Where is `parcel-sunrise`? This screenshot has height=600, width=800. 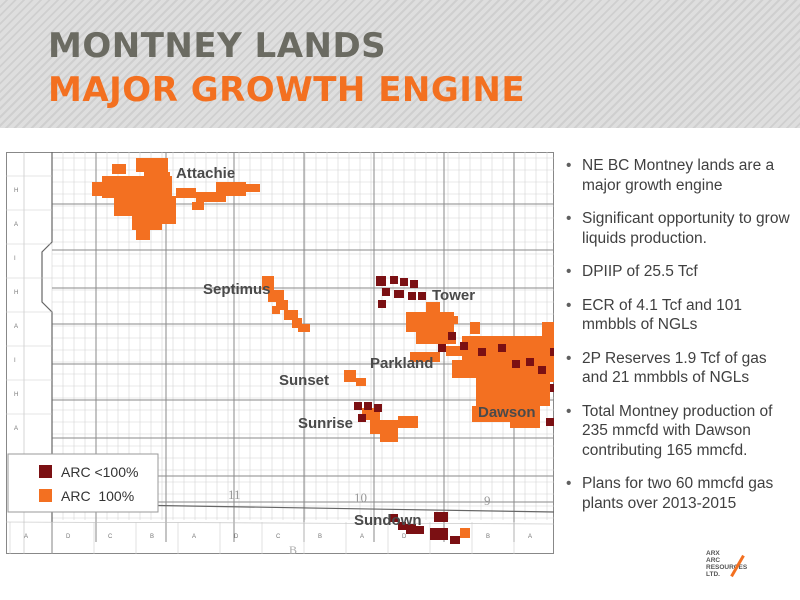 parcel-sunrise is located at coordinates (384, 427).